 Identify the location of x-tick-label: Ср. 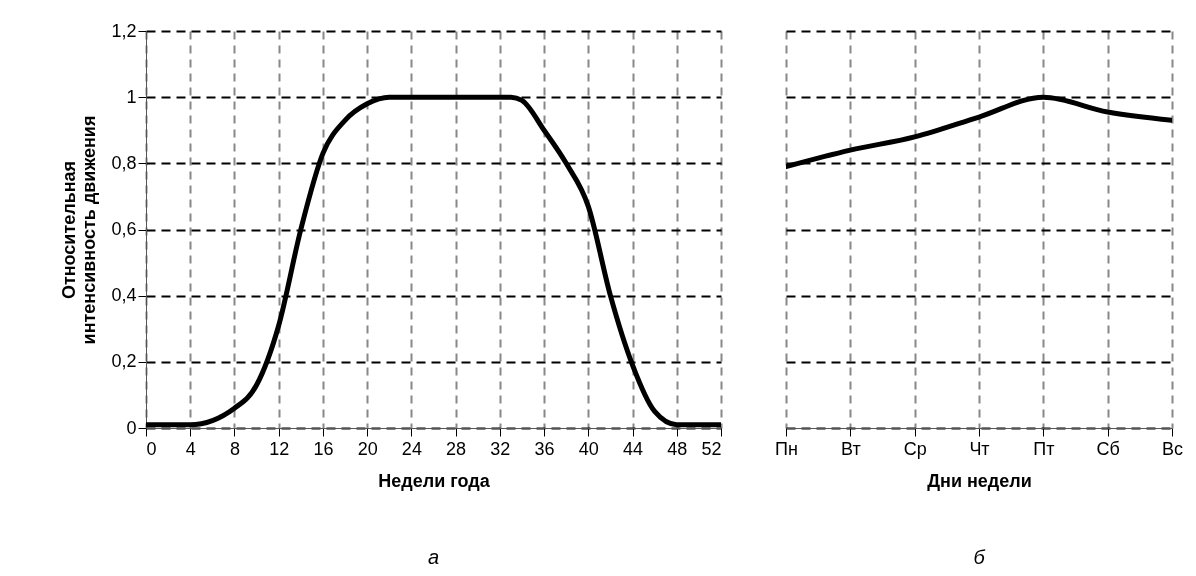
(915, 448).